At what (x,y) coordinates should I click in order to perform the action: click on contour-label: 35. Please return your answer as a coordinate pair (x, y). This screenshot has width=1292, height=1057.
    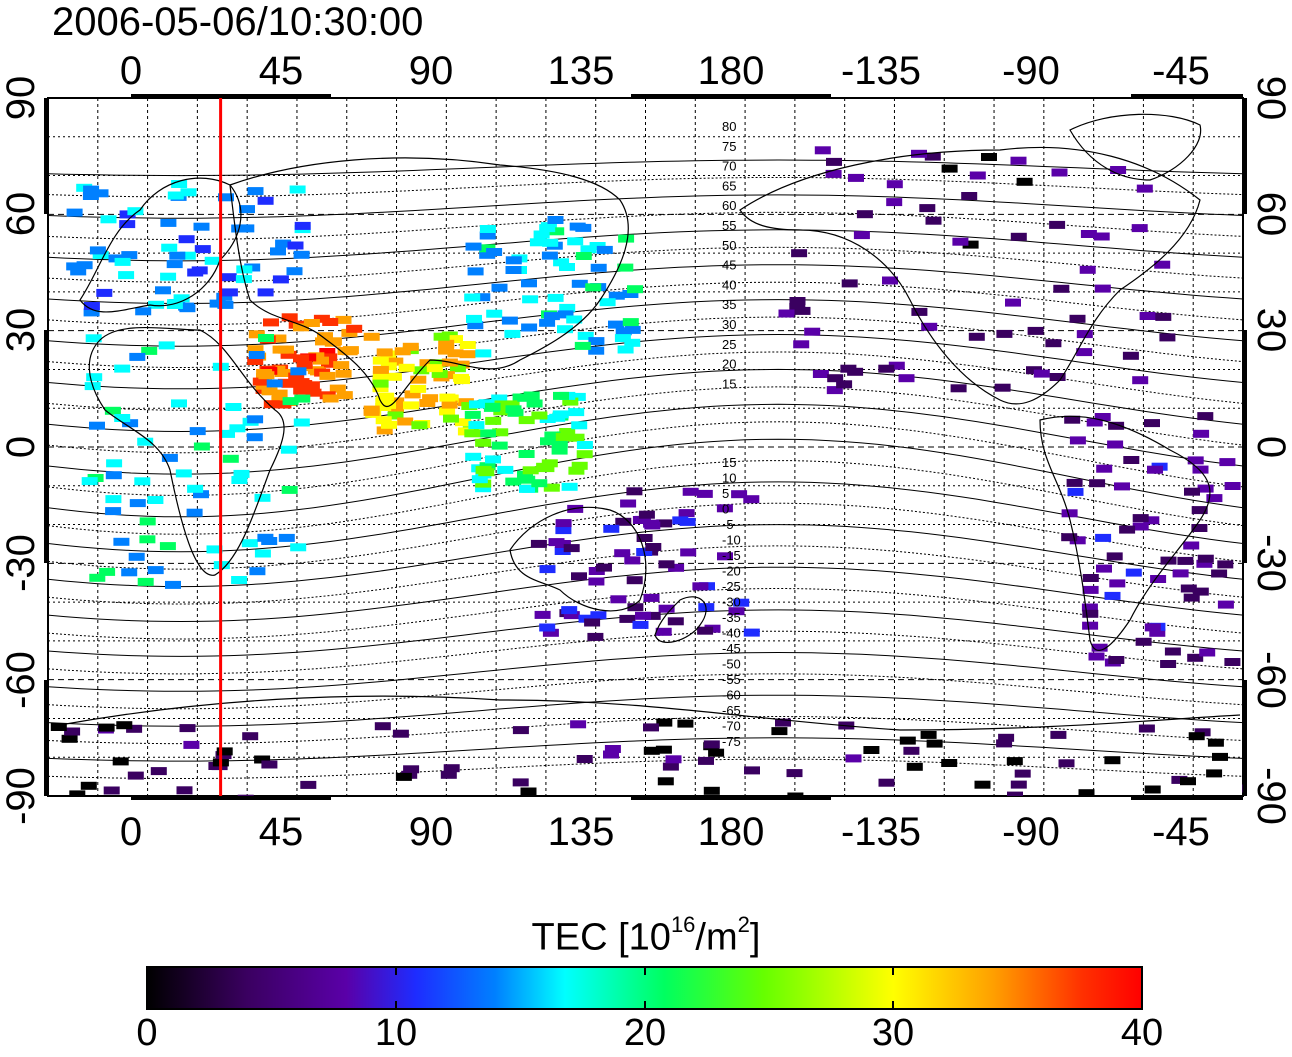
    Looking at the image, I should click on (729, 304).